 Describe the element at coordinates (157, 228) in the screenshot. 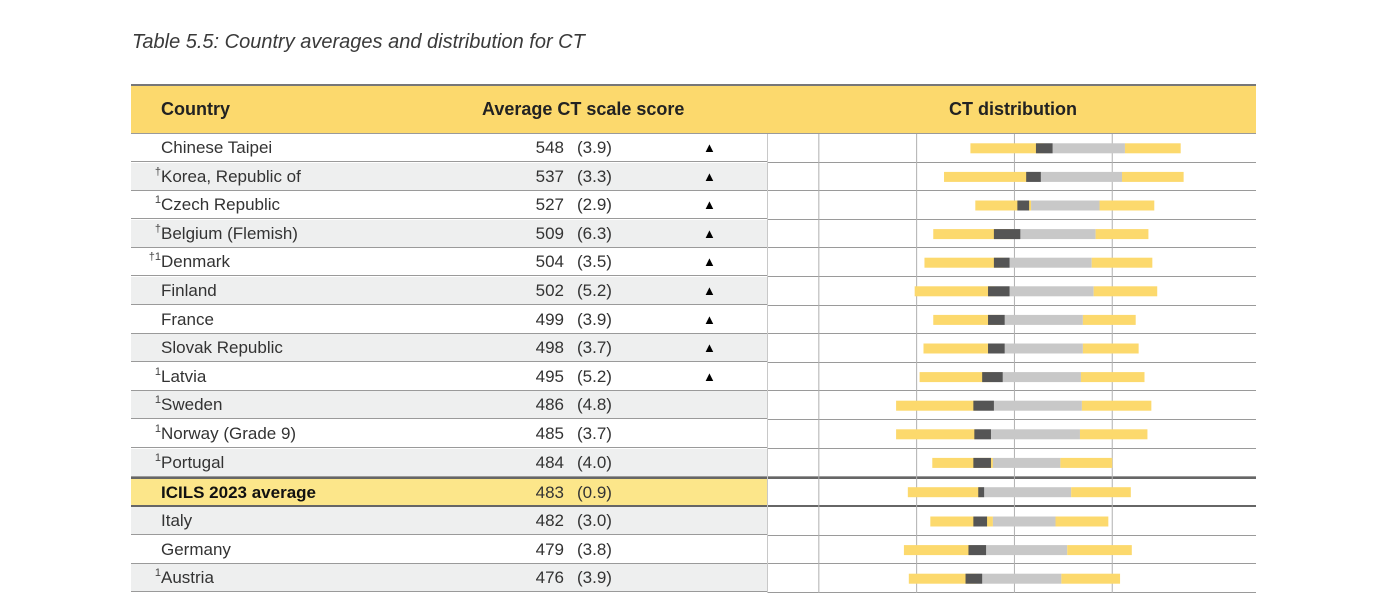

I see `footnote-marker: †` at that location.